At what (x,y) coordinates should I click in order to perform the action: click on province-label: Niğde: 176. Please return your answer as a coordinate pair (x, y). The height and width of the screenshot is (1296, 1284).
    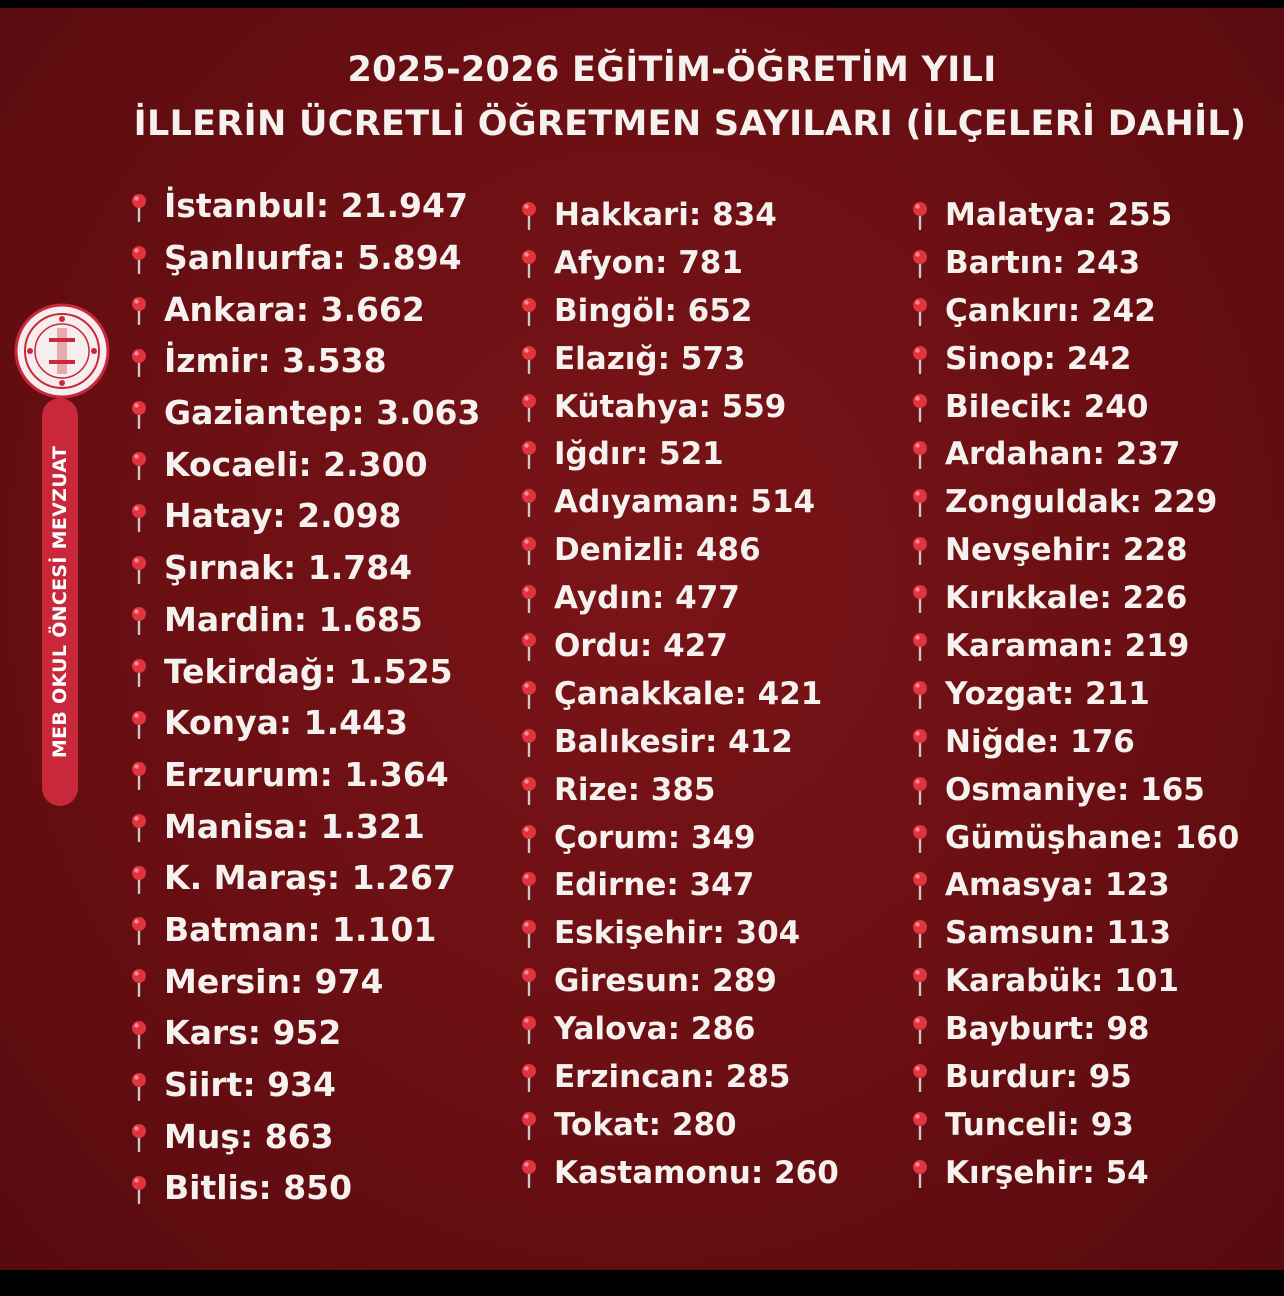
    Looking at the image, I should click on (1040, 741).